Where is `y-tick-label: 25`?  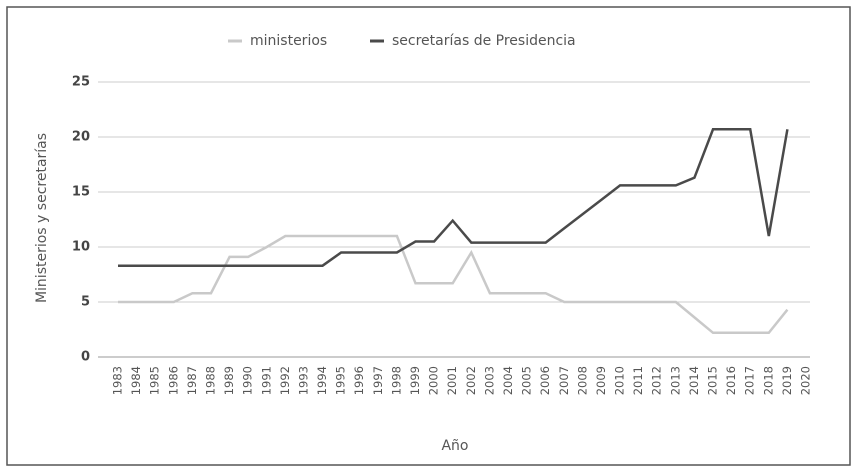 y-tick-label: 25 is located at coordinates (81, 82).